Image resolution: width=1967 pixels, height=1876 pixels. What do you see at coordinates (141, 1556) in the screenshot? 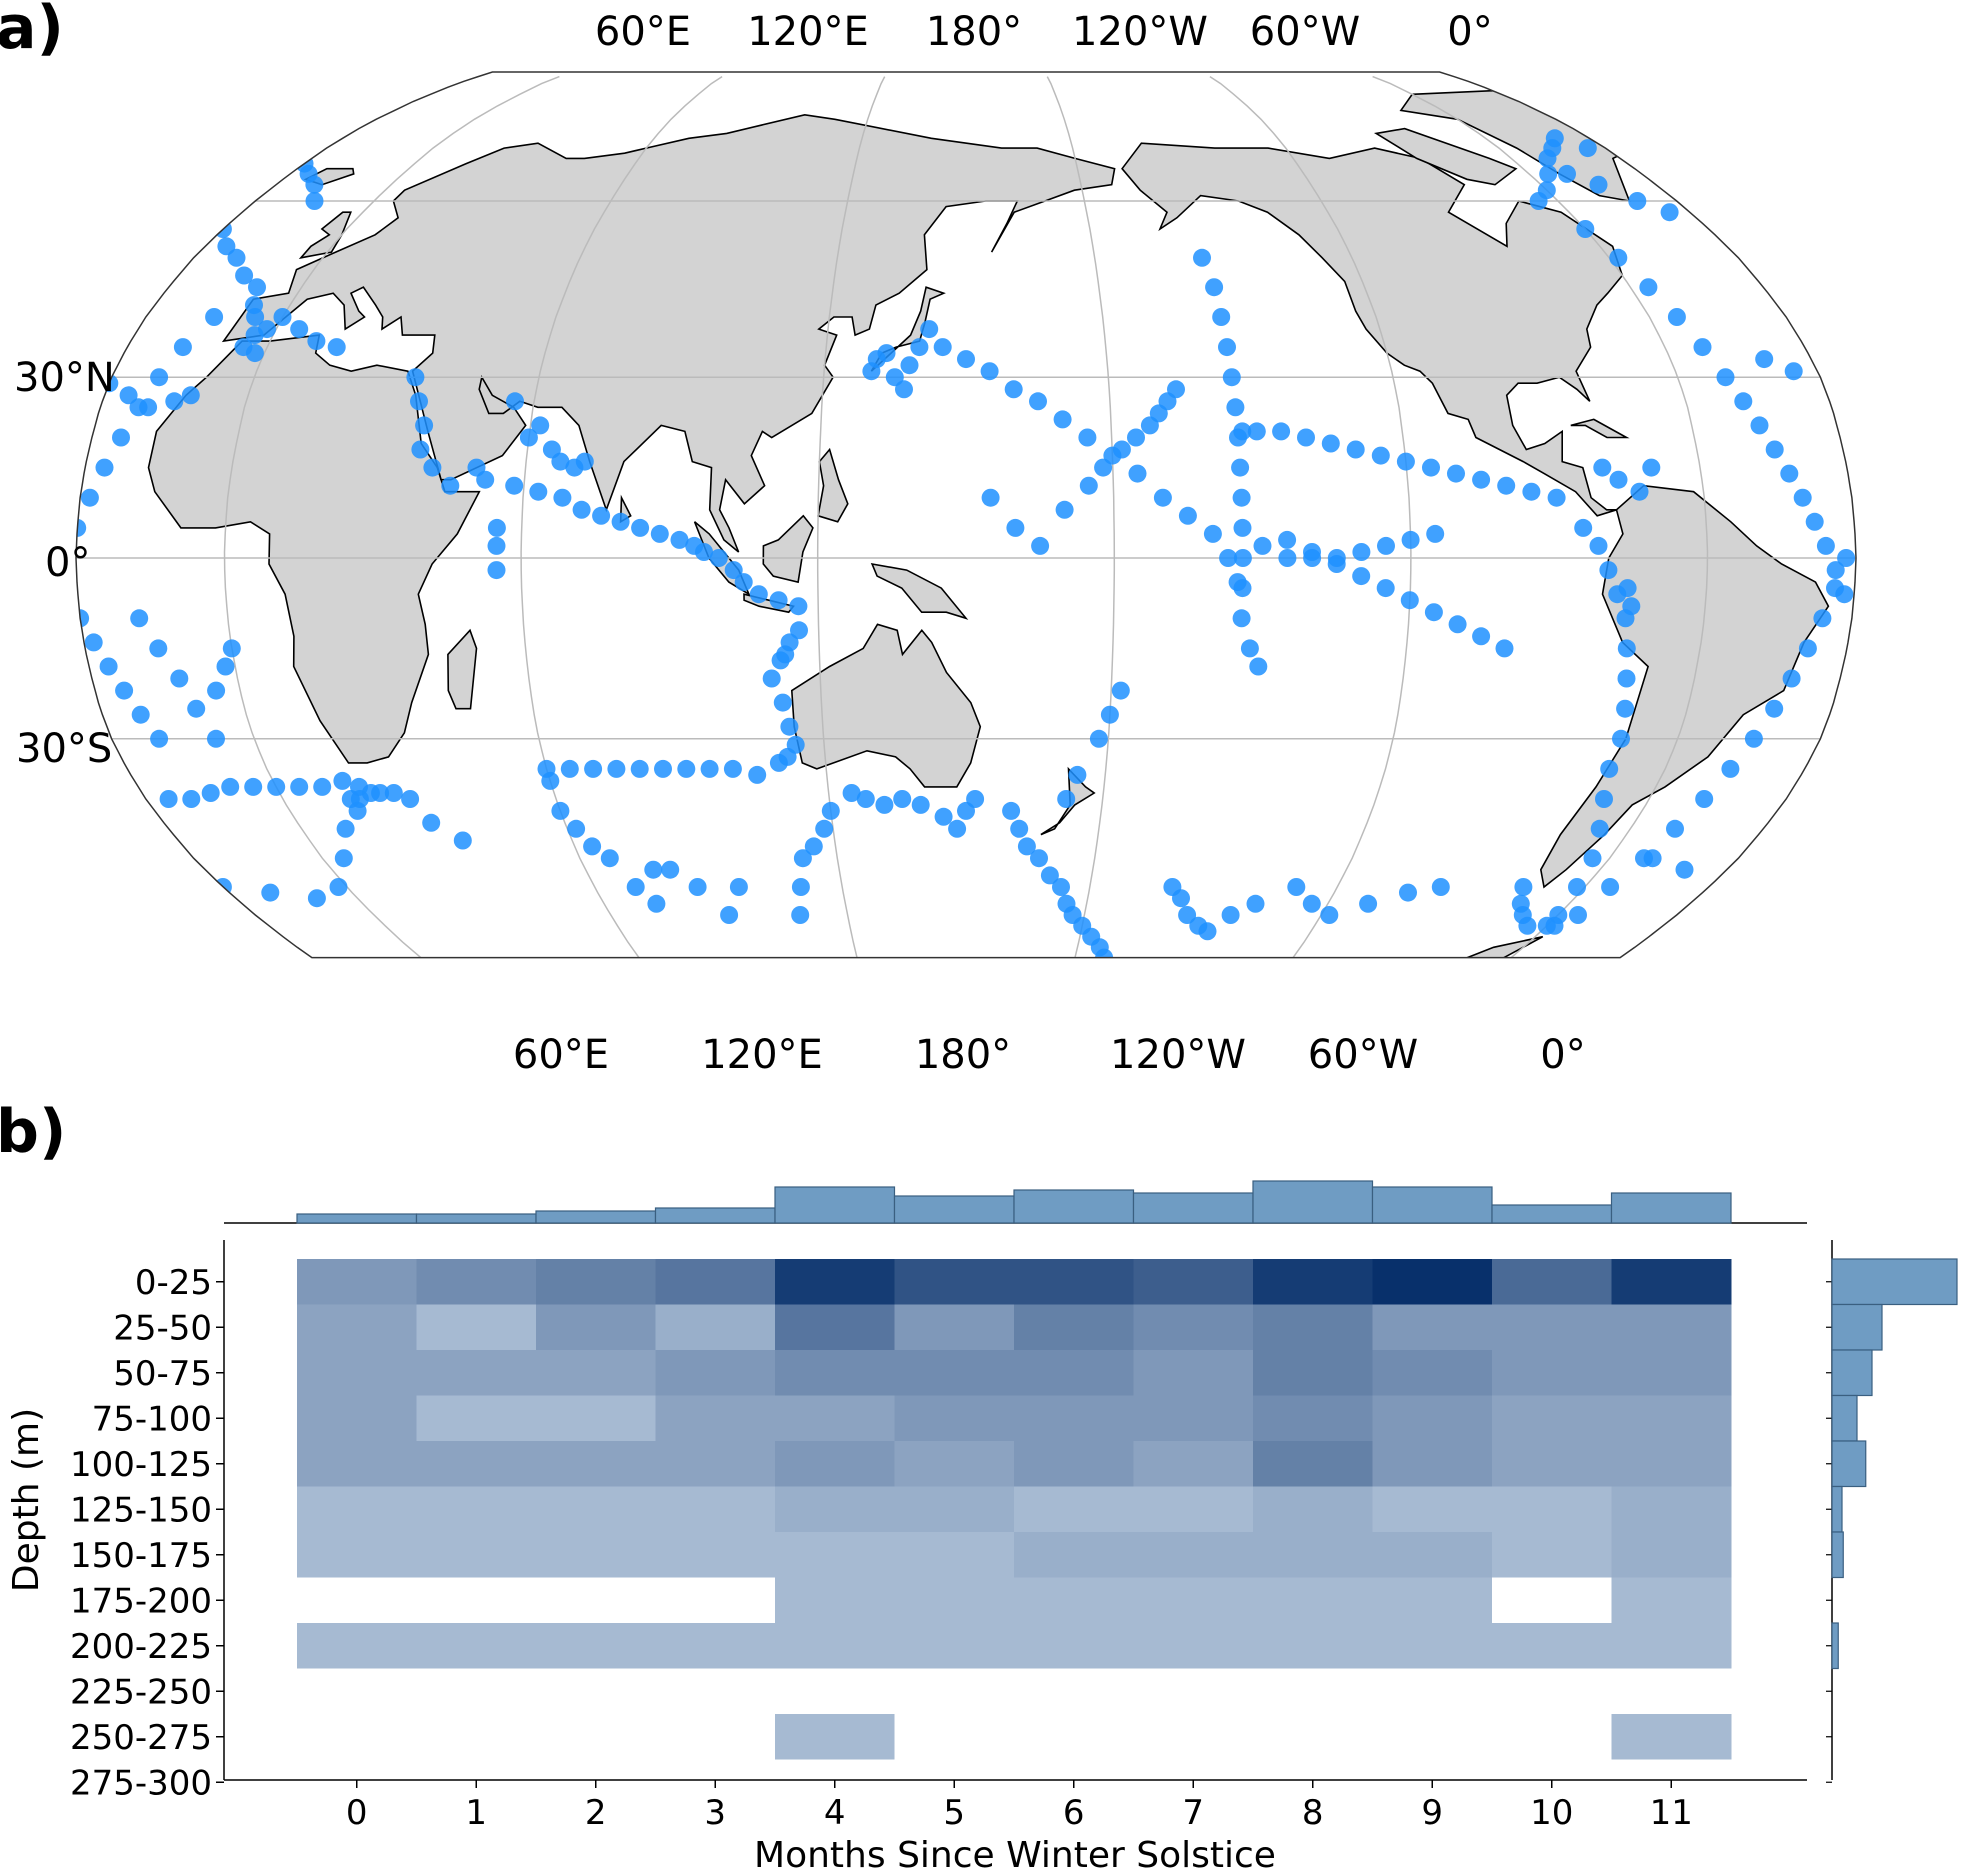
I see `y-tick-label: 150-175` at bounding box center [141, 1556].